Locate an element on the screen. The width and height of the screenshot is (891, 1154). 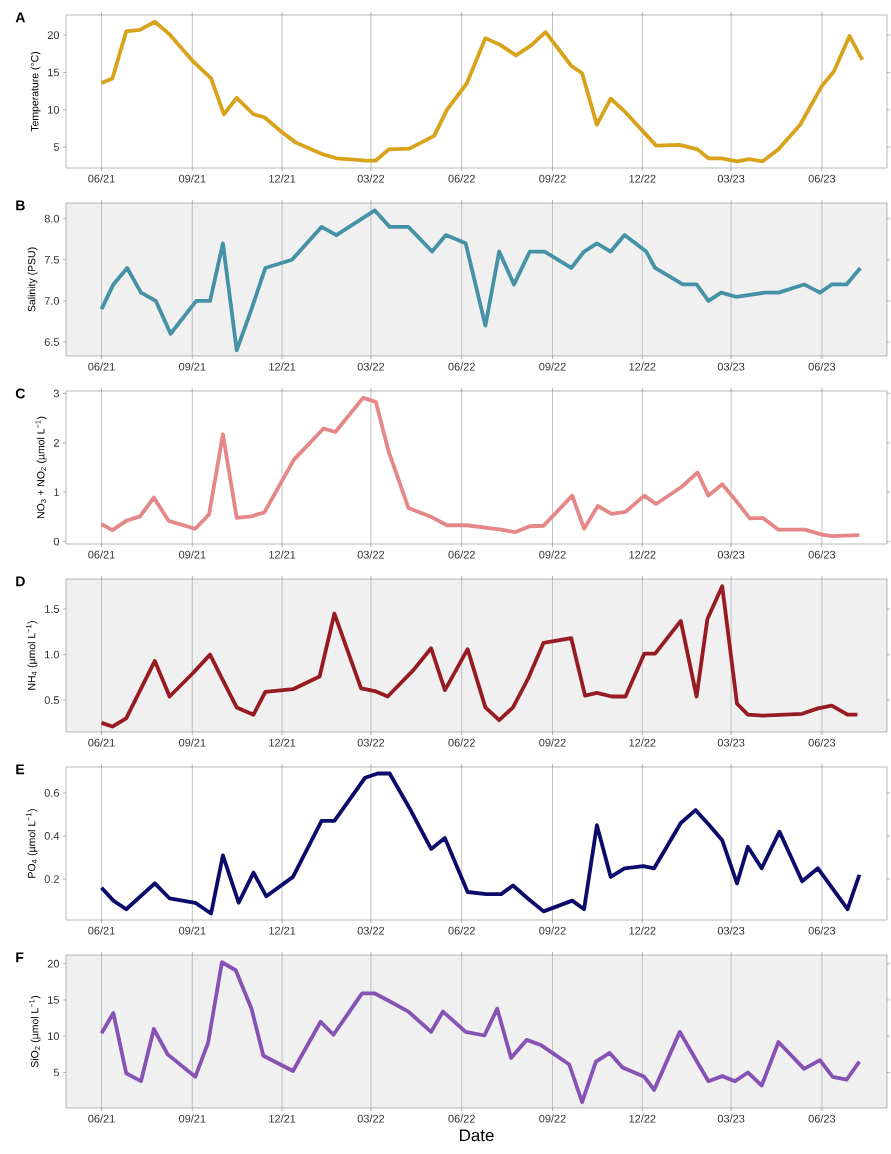
chart-title: F is located at coordinates (20, 957).